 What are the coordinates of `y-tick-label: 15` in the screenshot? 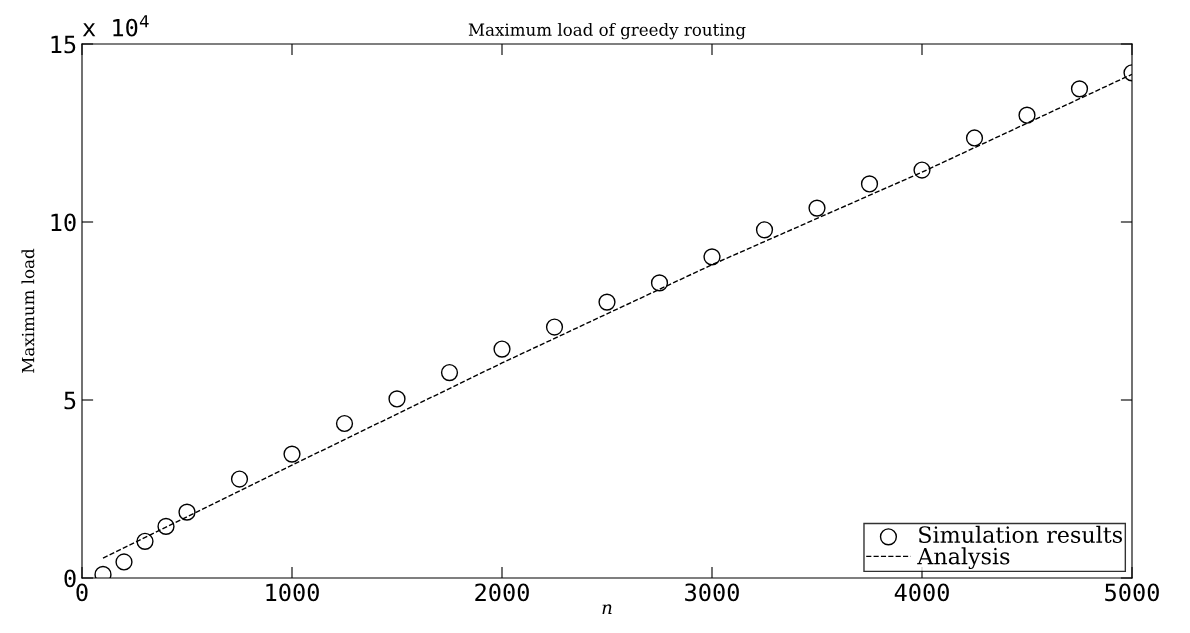 It's located at (63, 44).